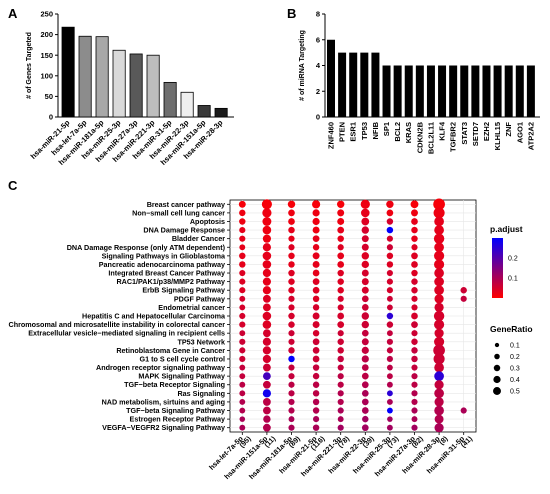 Image resolution: width=550 pixels, height=494 pixels. What do you see at coordinates (475, 134) in the screenshot?
I see `panel-b-x-tick-label: SETD7` at bounding box center [475, 134].